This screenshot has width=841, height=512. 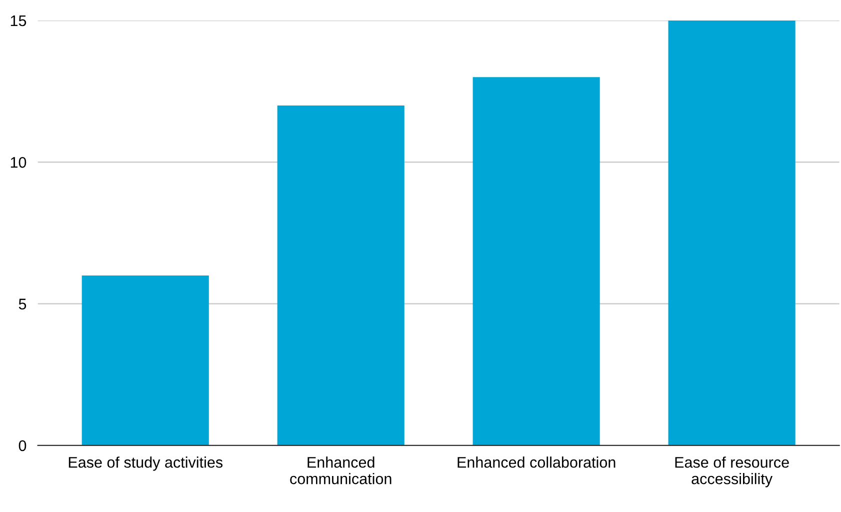 I want to click on y-tick-label: 0, so click(x=22, y=446).